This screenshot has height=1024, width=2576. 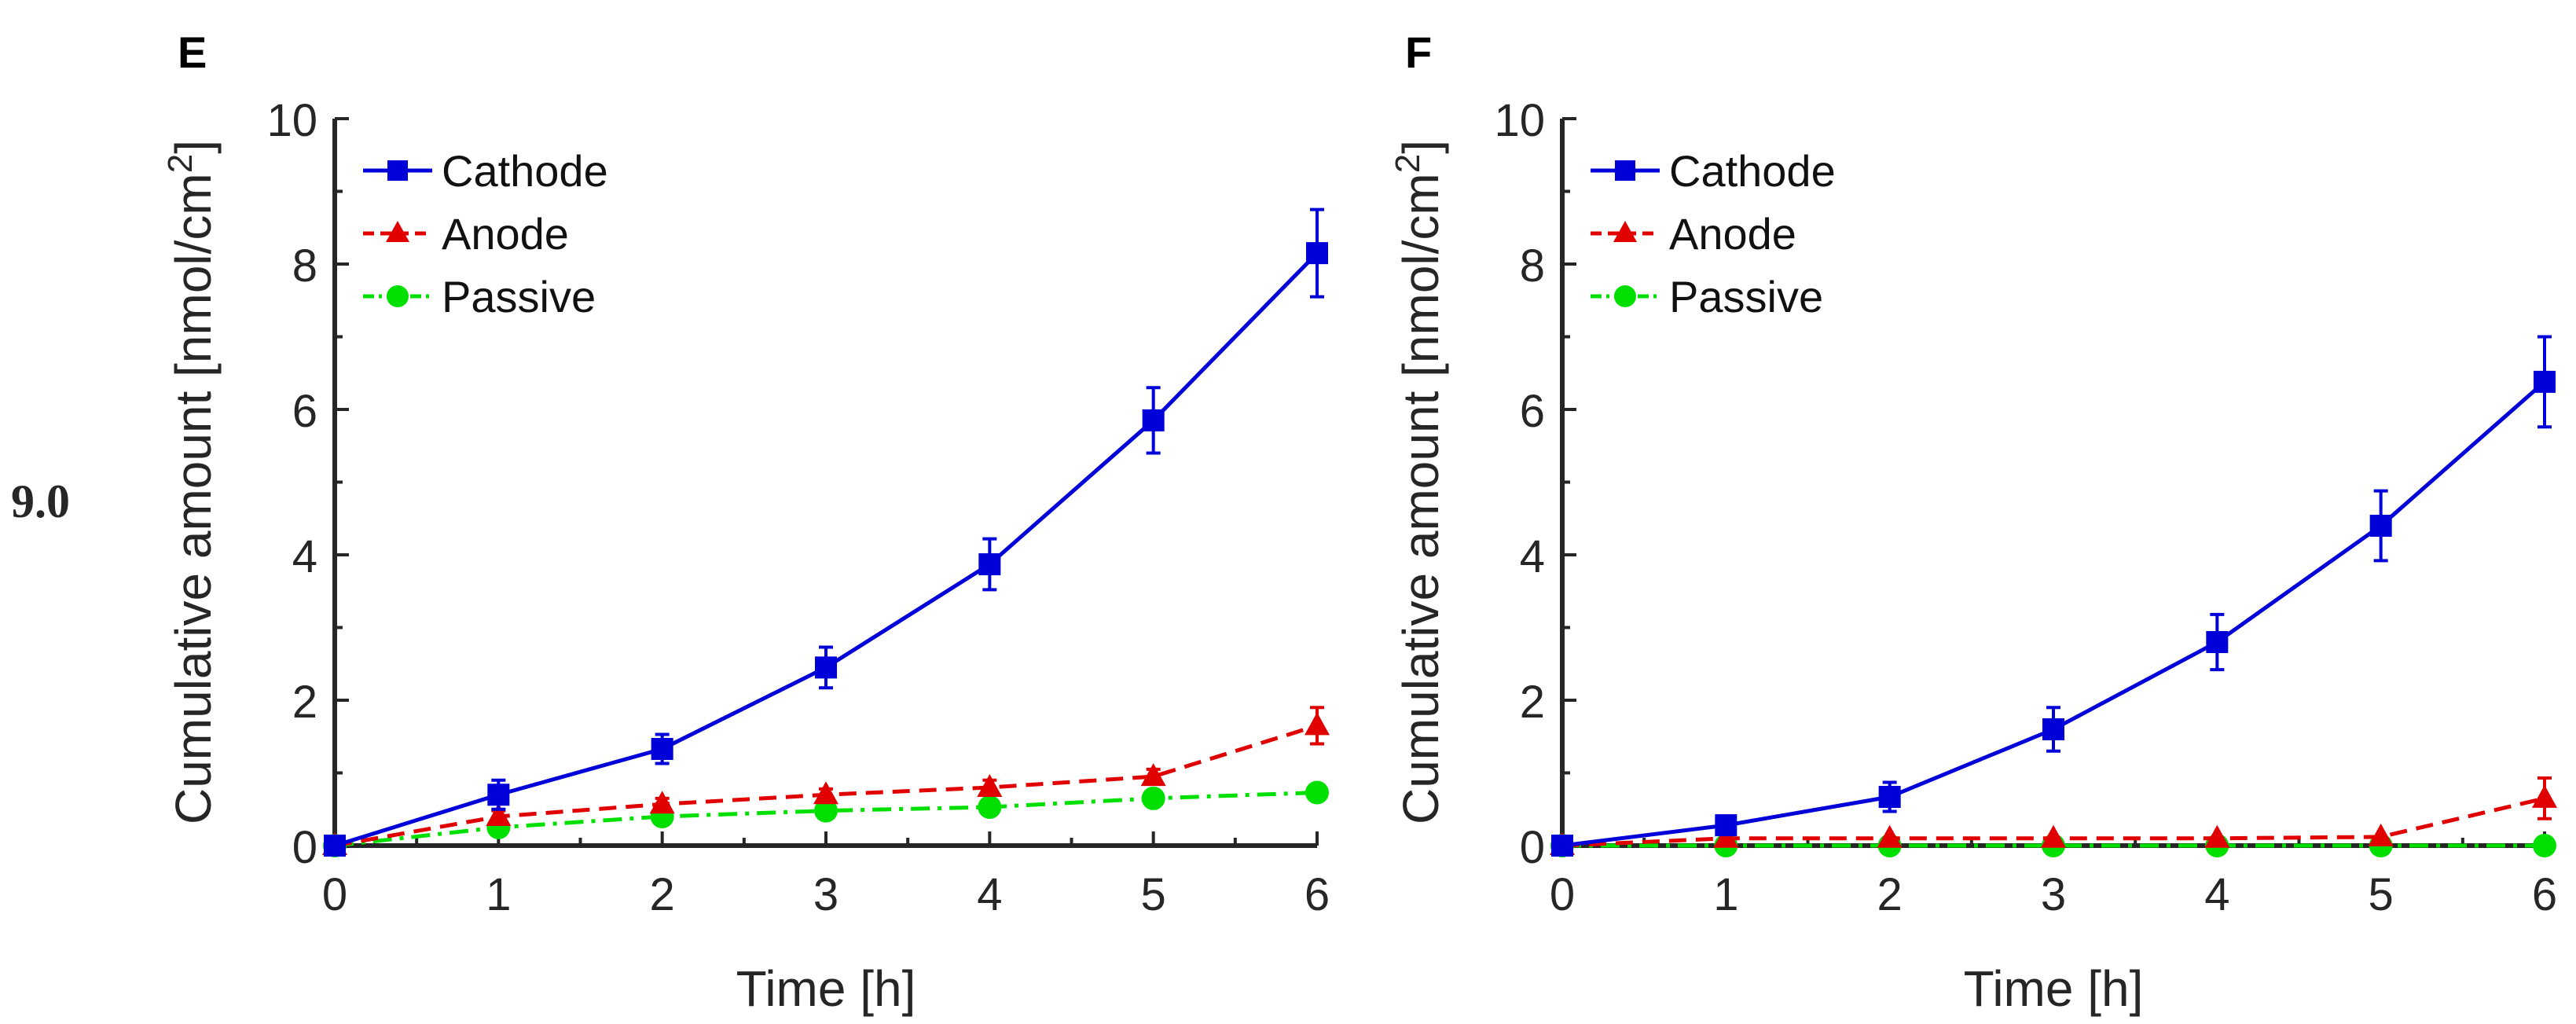 I want to click on panel-label: F, so click(x=1418, y=52).